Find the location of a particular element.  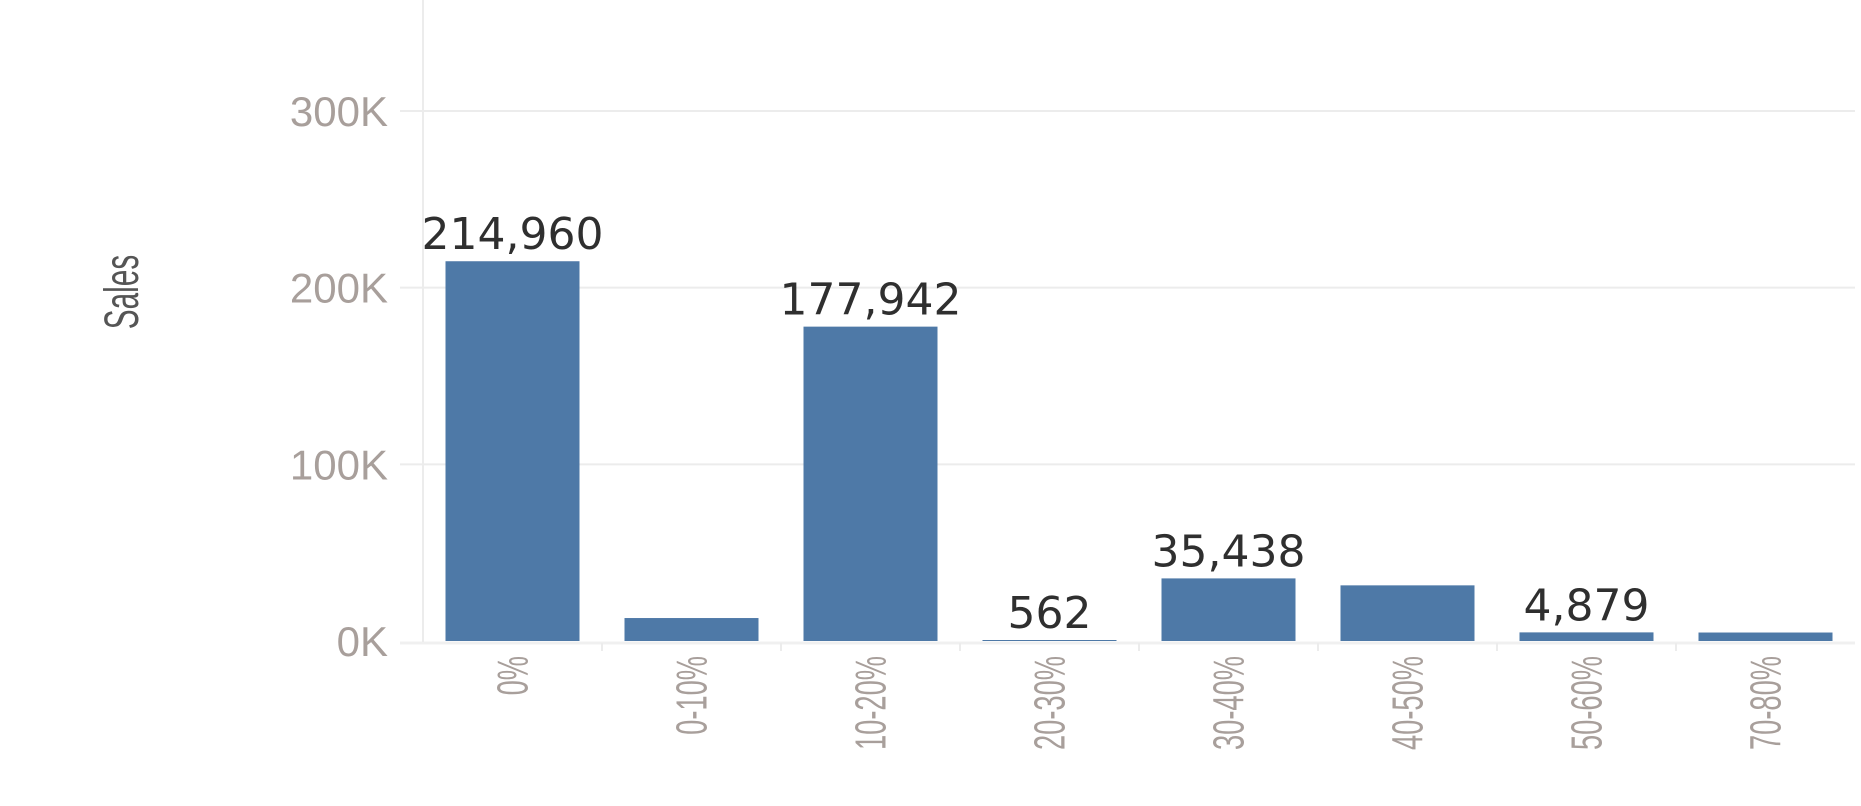

y-tick-label: 200K is located at coordinates (339, 288).